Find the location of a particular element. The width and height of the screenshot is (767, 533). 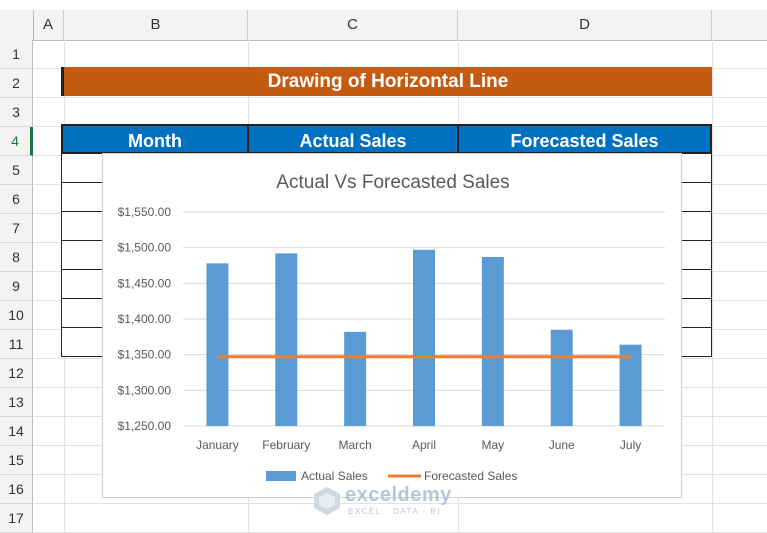

column-header-b: B is located at coordinates (156, 25).